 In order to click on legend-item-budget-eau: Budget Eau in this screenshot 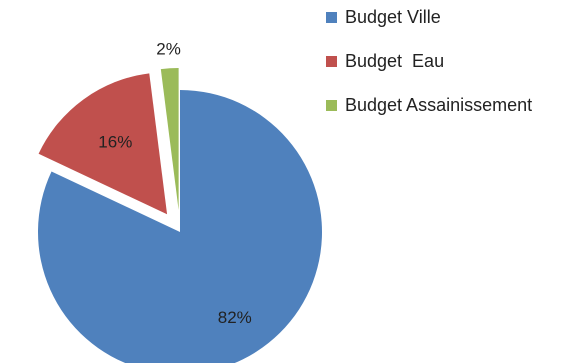, I will do `click(429, 61)`.